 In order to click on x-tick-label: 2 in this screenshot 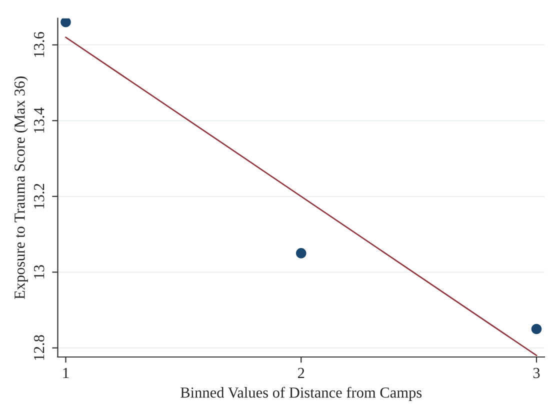, I will do `click(301, 373)`.